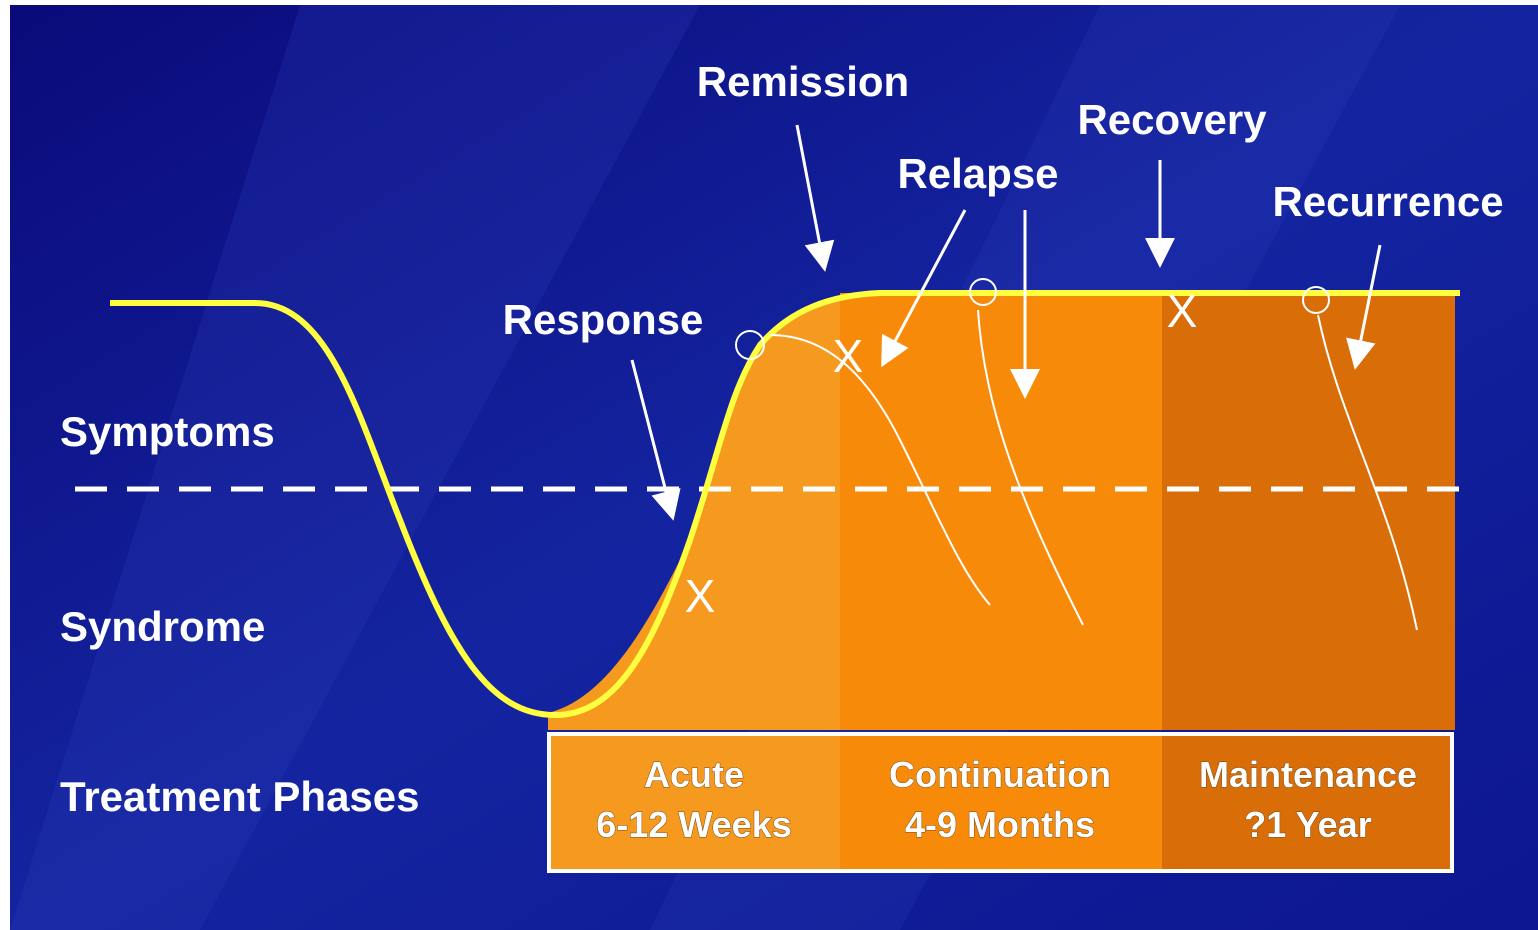 The width and height of the screenshot is (1538, 930). I want to click on label: Remission, so click(803, 81).